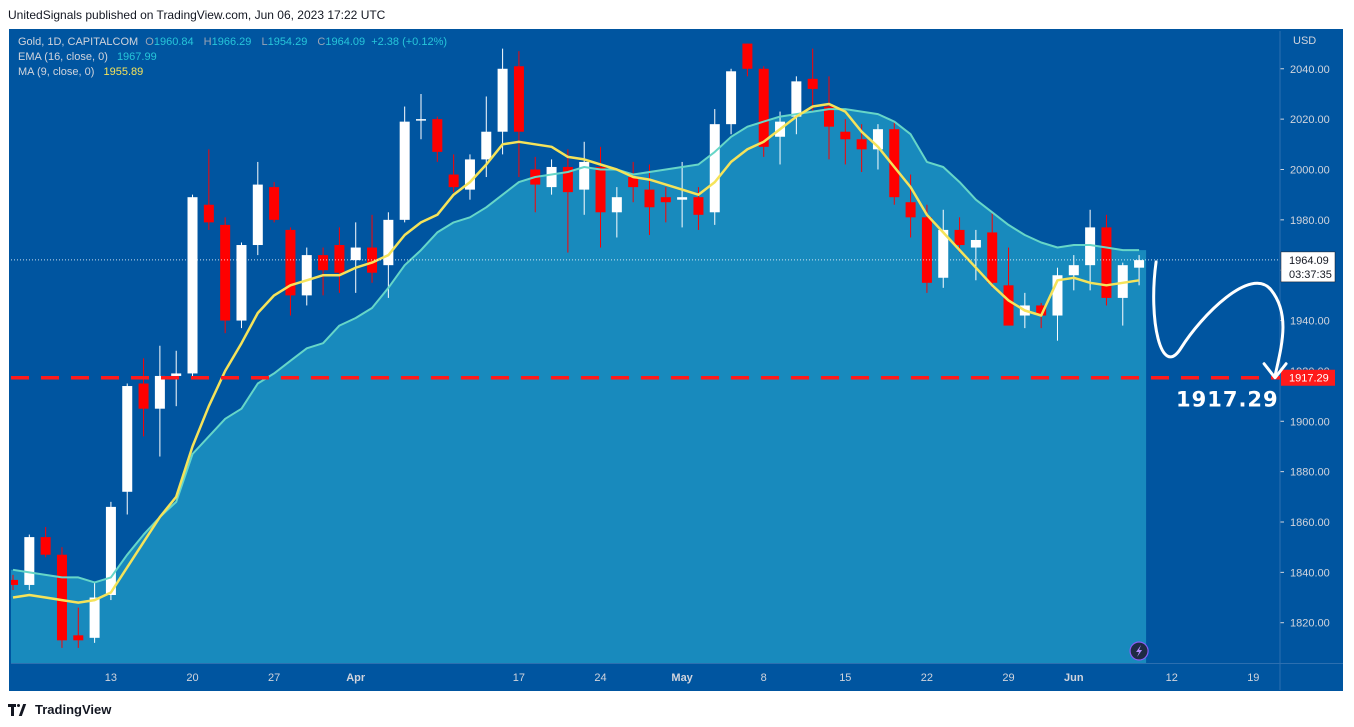  Describe the element at coordinates (519, 678) in the screenshot. I see `x-tick-label: 17` at that location.